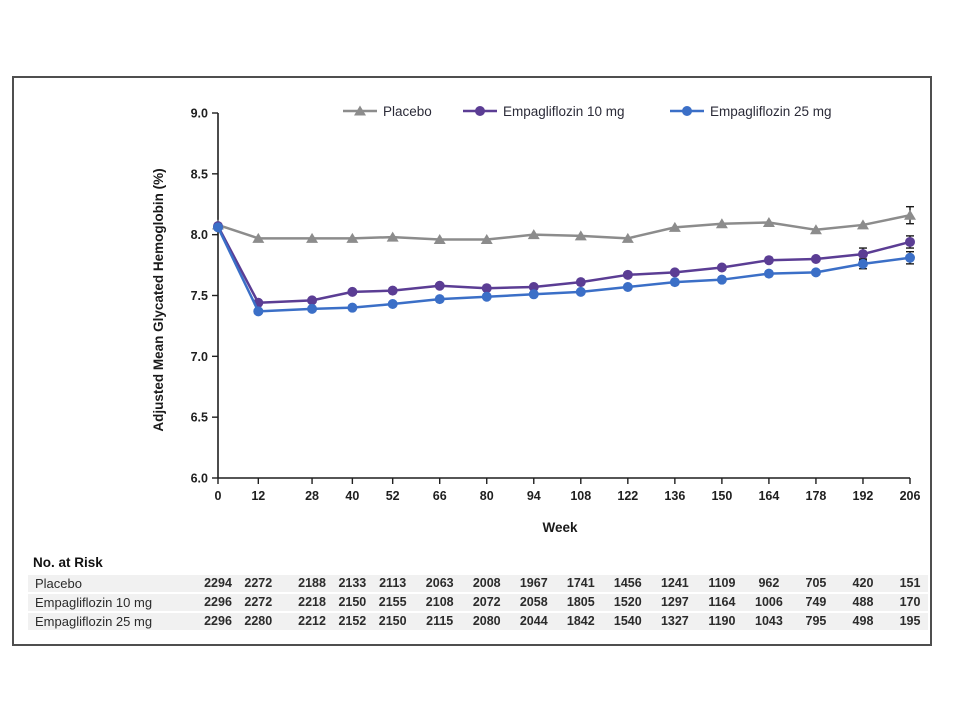 The width and height of the screenshot is (960, 720). Describe the element at coordinates (564, 111) in the screenshot. I see `legend-label-empagliflozin-10mg: Empagliflozin 10 mg` at that location.